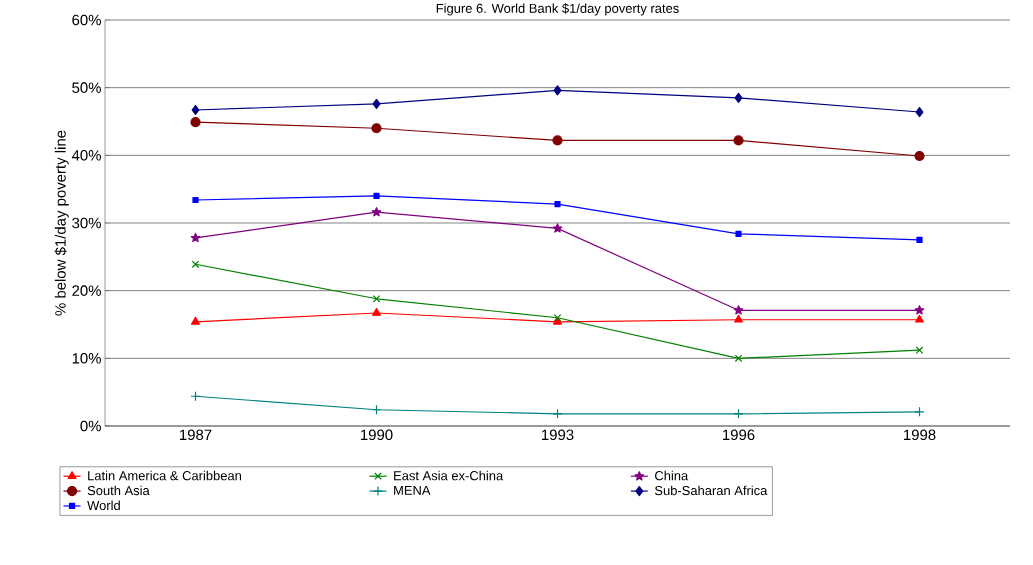 This screenshot has width=1033, height=565. Describe the element at coordinates (86, 223) in the screenshot. I see `y-tick-label: 30%` at that location.